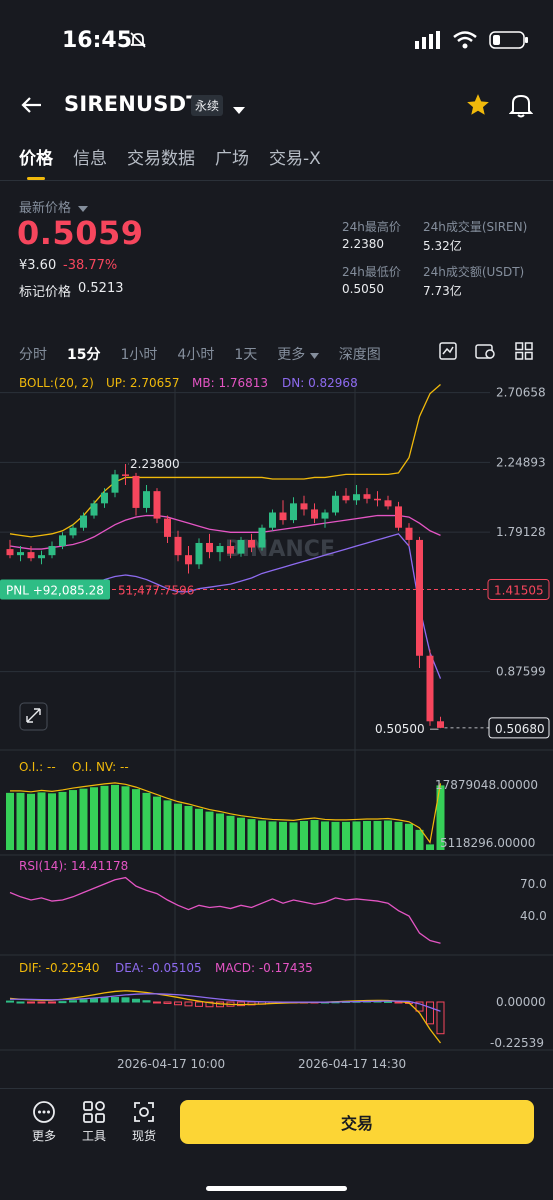  What do you see at coordinates (363, 244) in the screenshot?
I see `stat-high-value: 2.2380` at bounding box center [363, 244].